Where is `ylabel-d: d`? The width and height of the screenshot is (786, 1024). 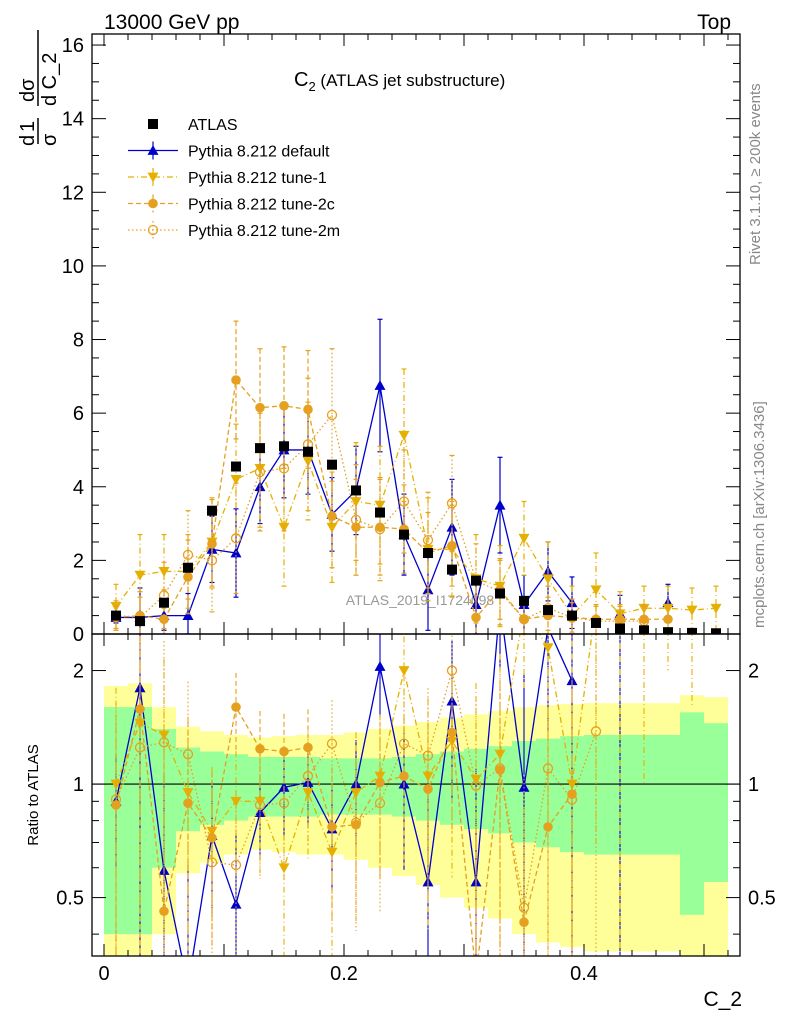
ylabel-d: d is located at coordinates (28, 140).